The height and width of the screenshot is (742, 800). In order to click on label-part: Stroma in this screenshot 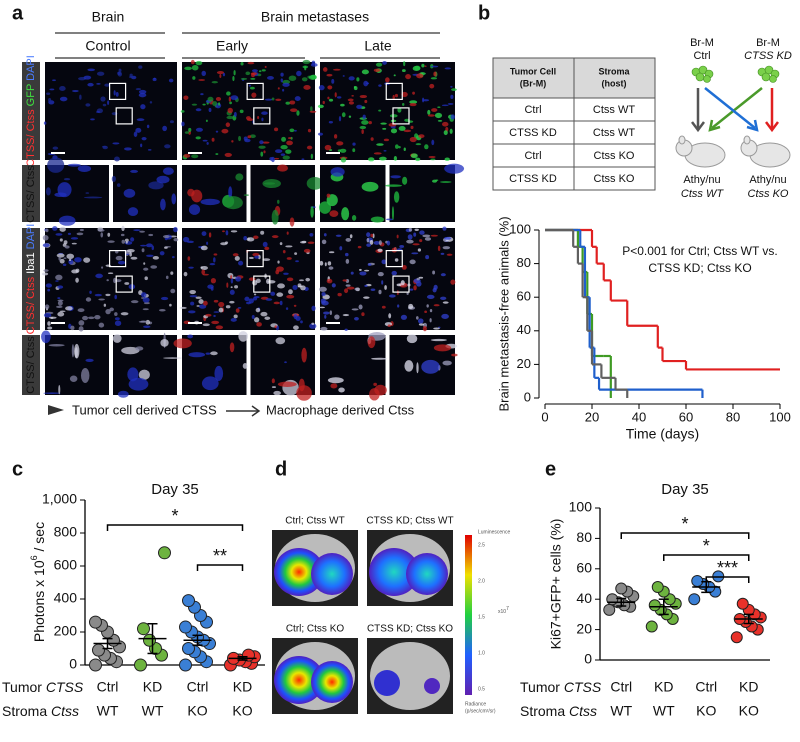, I will do `click(24, 711)`.